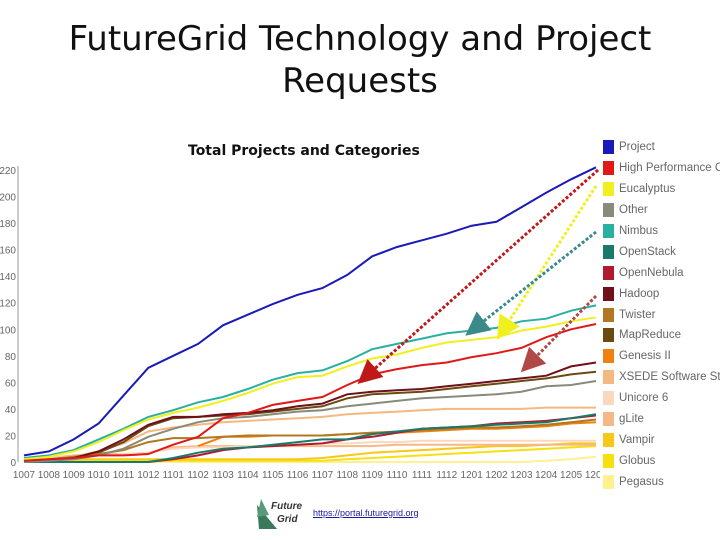 Image resolution: width=720 pixels, height=540 pixels. Describe the element at coordinates (8, 251) in the screenshot. I see `y-tick-label: 160` at that location.